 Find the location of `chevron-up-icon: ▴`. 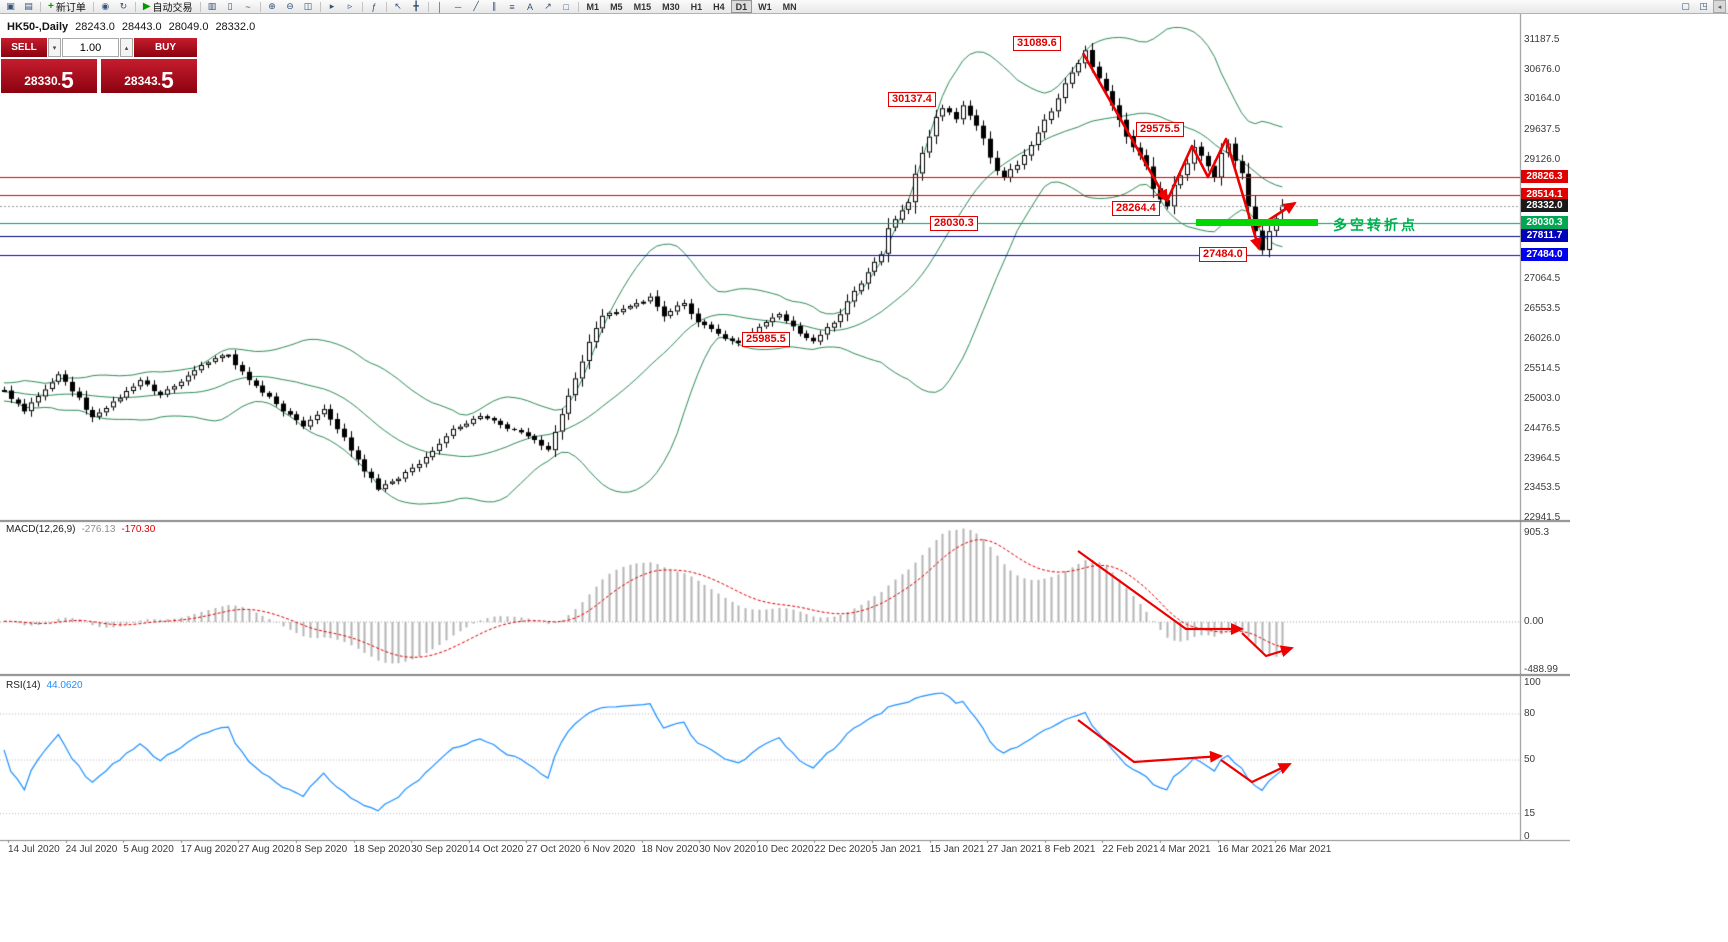

chevron-up-icon: ▴ is located at coordinates (126, 48).